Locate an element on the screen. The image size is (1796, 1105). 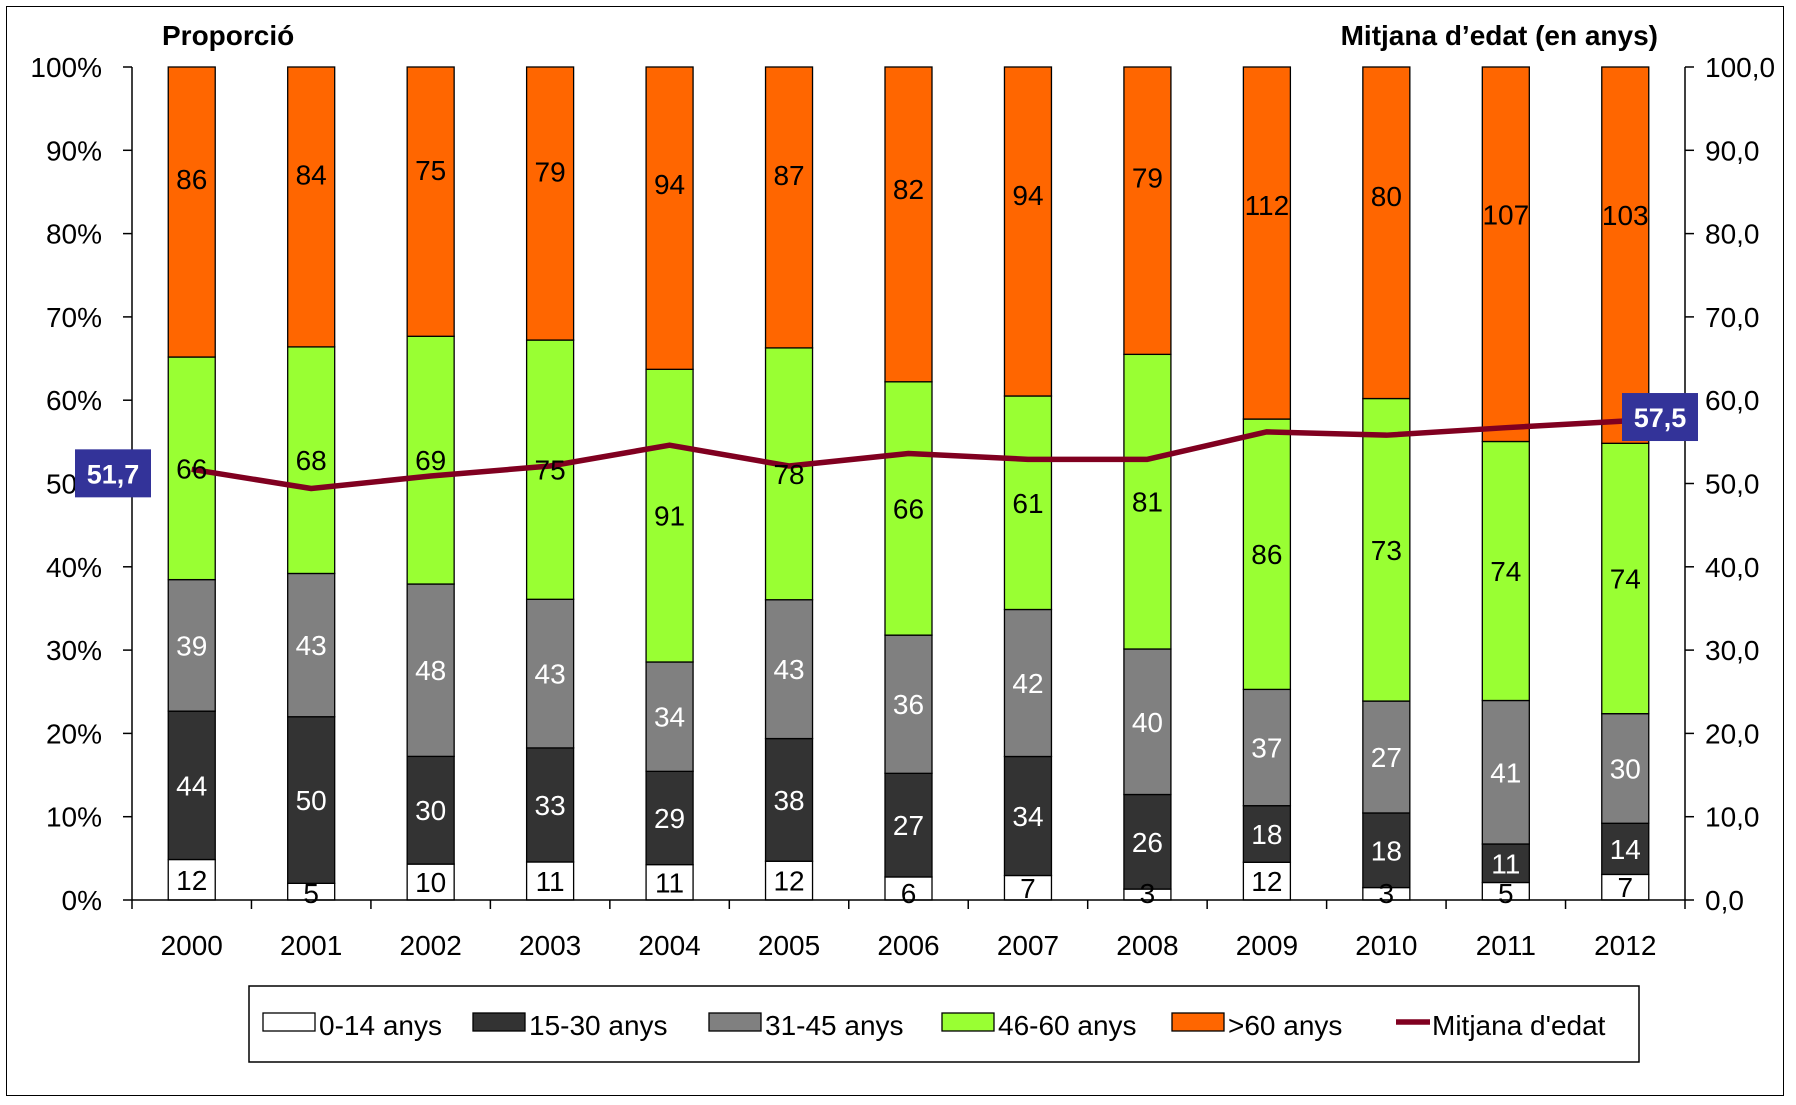
x-tick-label: 2012 is located at coordinates (1625, 945).